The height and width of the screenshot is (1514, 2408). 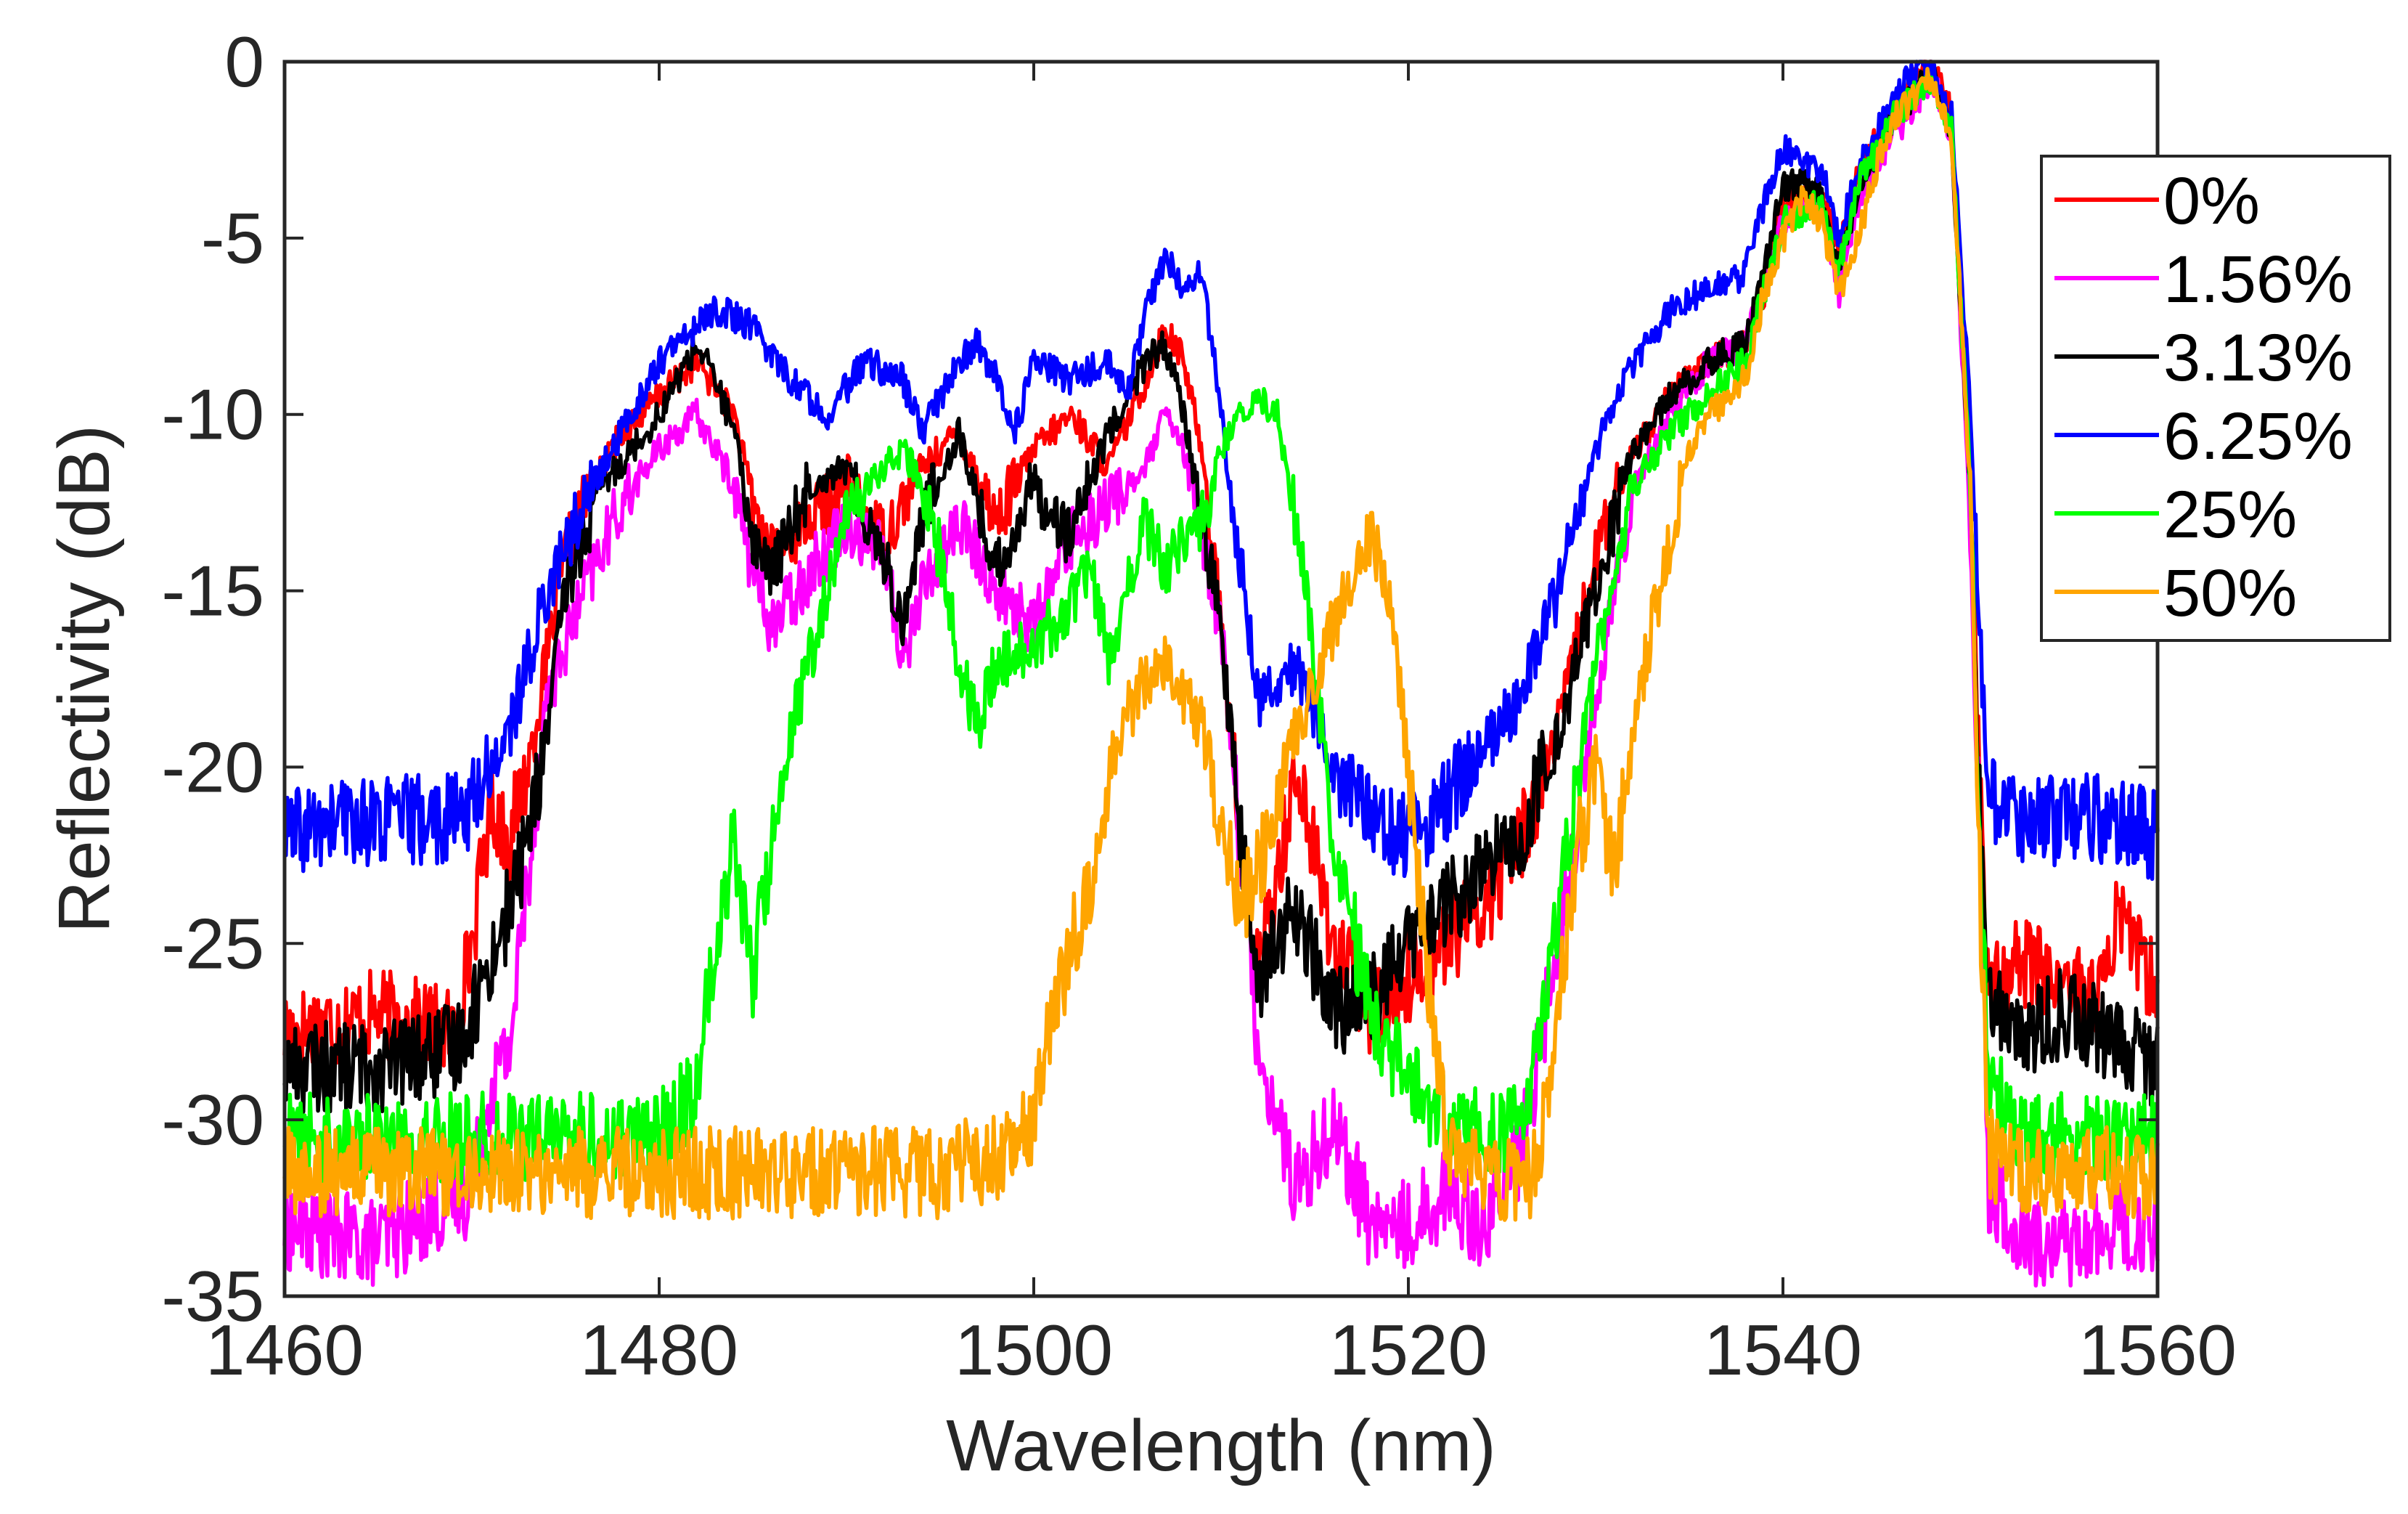 I want to click on legend-label: 1.56%, so click(x=2258, y=280).